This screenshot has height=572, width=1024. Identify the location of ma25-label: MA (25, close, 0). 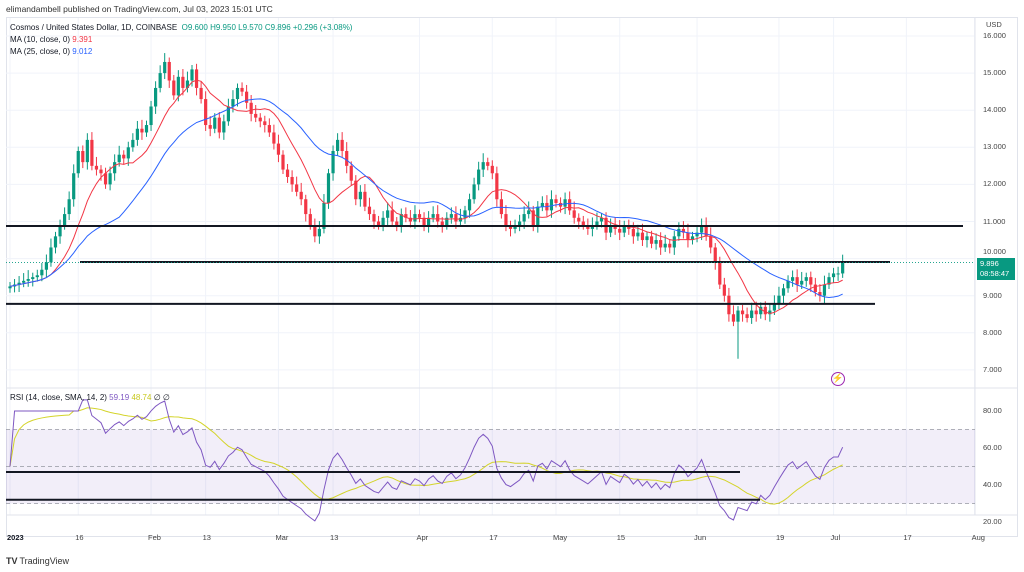
(40, 51).